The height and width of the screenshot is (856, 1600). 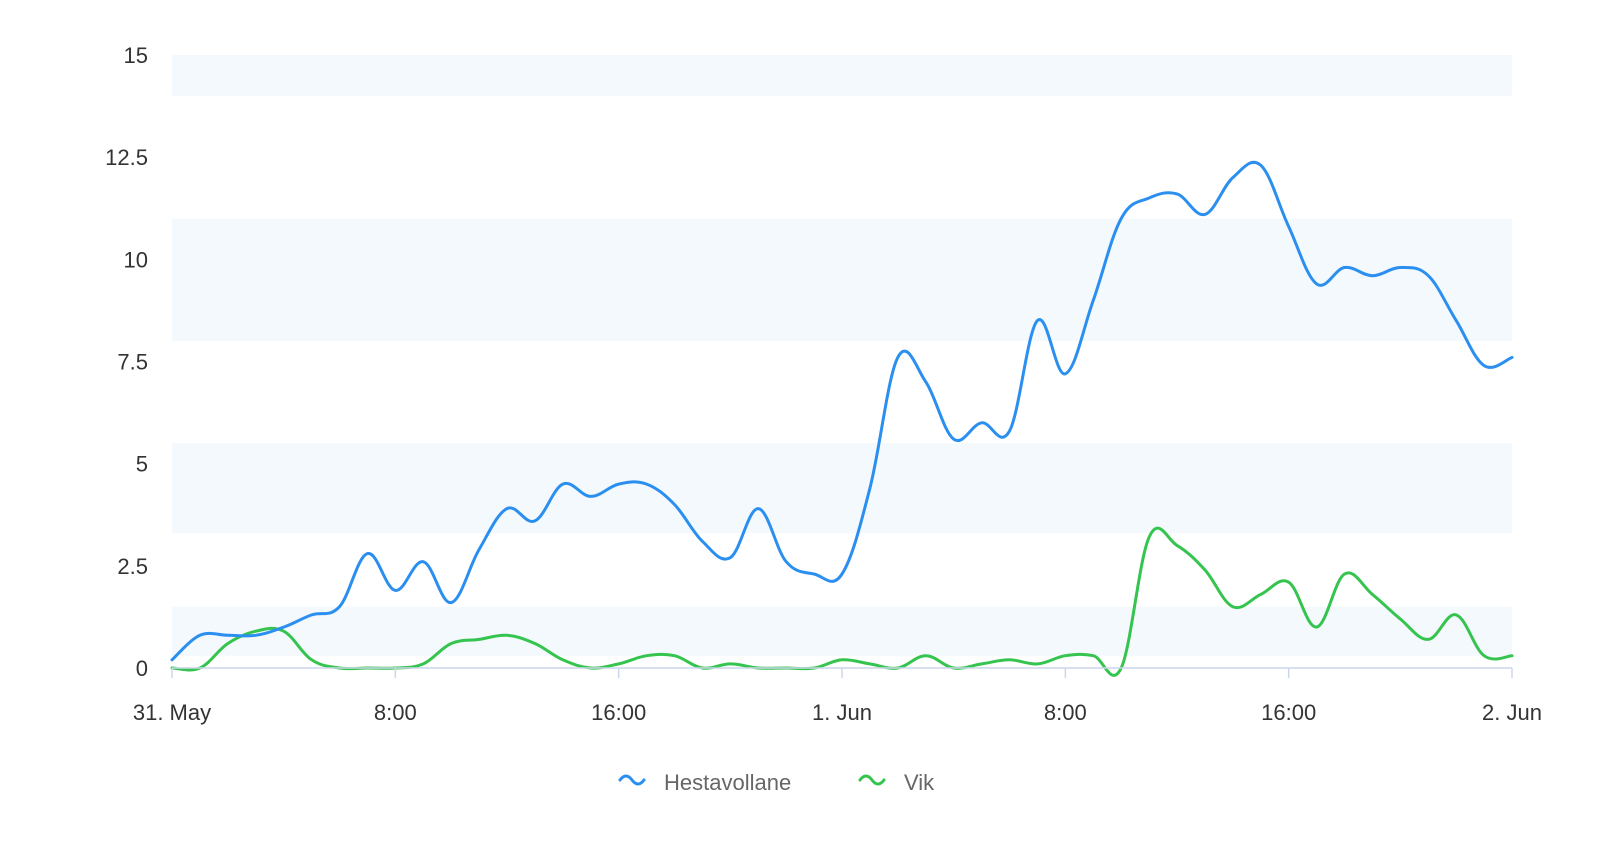 I want to click on y-tick-label: 2.5, so click(x=132, y=566).